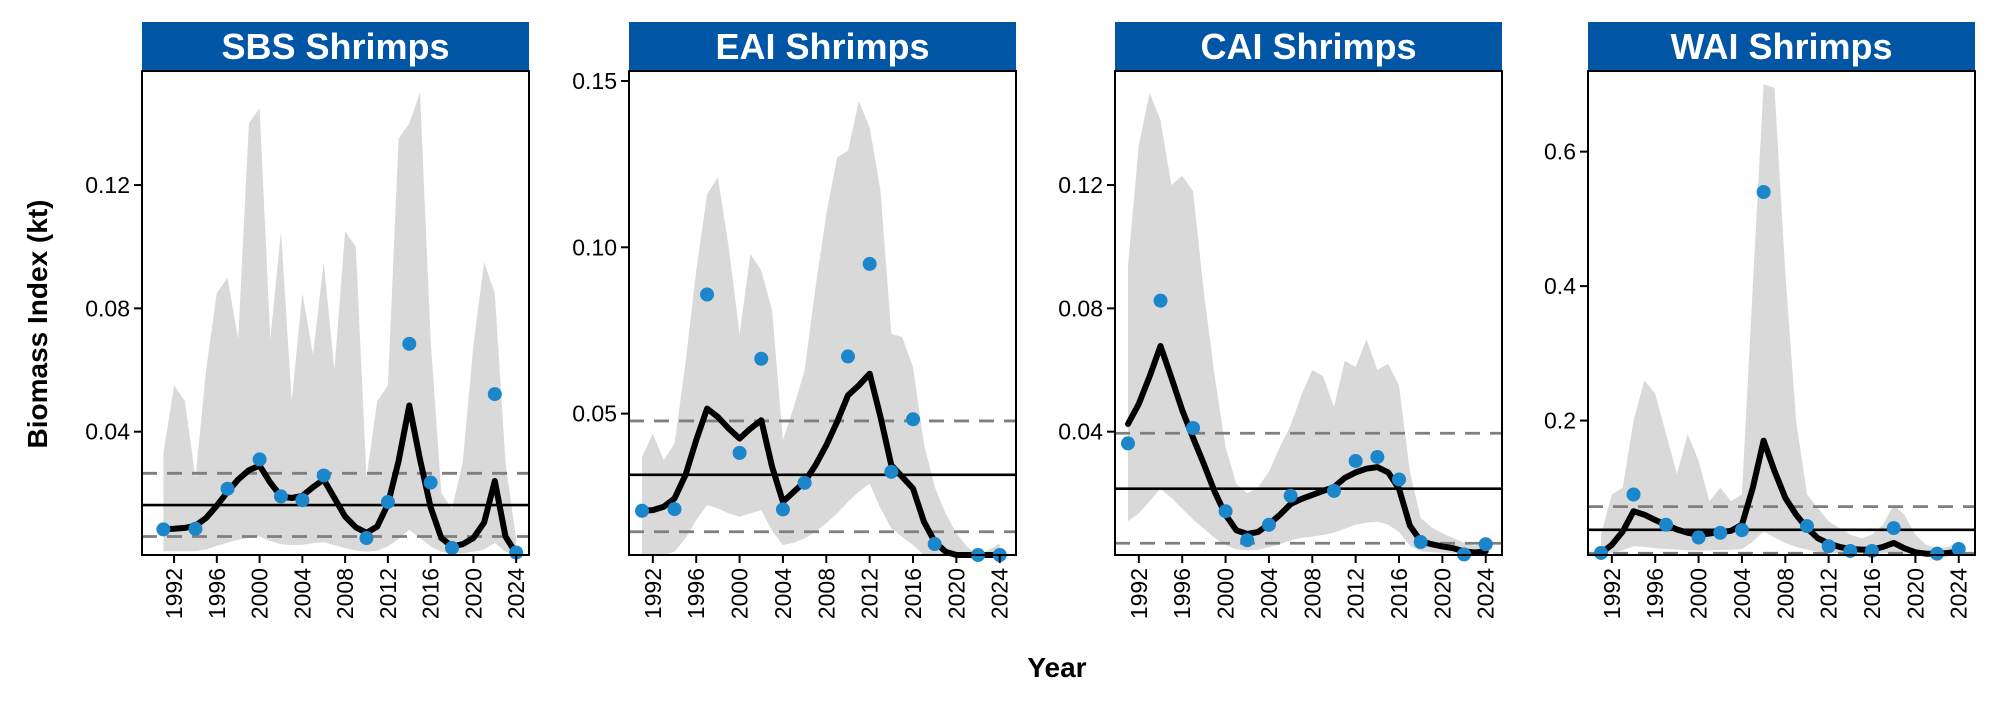 This screenshot has height=713, width=1996. I want to click on facet-strip-title: SBS Shrimps, so click(335, 46).